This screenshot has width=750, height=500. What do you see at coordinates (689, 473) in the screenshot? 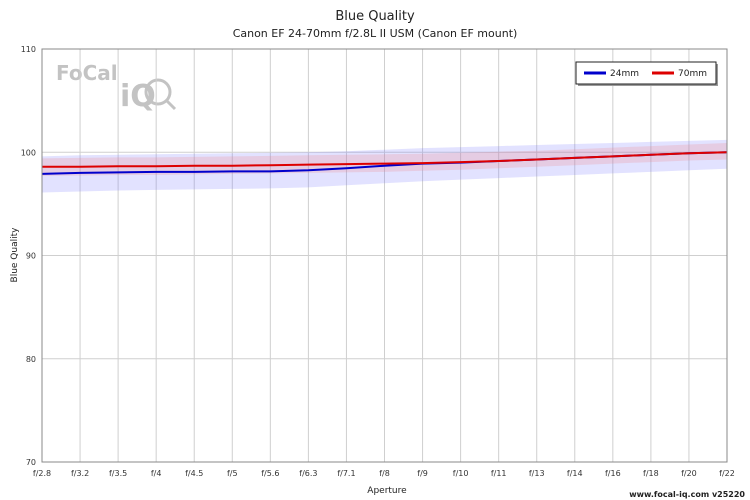
I see `x-tick-label-17: f/20` at bounding box center [689, 473].